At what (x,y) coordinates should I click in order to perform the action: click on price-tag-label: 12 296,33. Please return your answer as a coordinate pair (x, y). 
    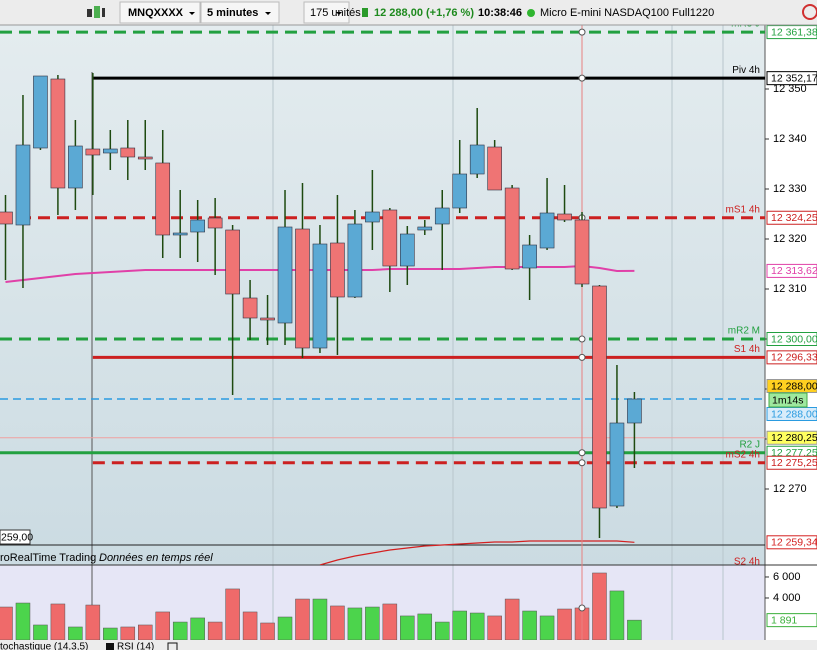
    Looking at the image, I should click on (794, 358).